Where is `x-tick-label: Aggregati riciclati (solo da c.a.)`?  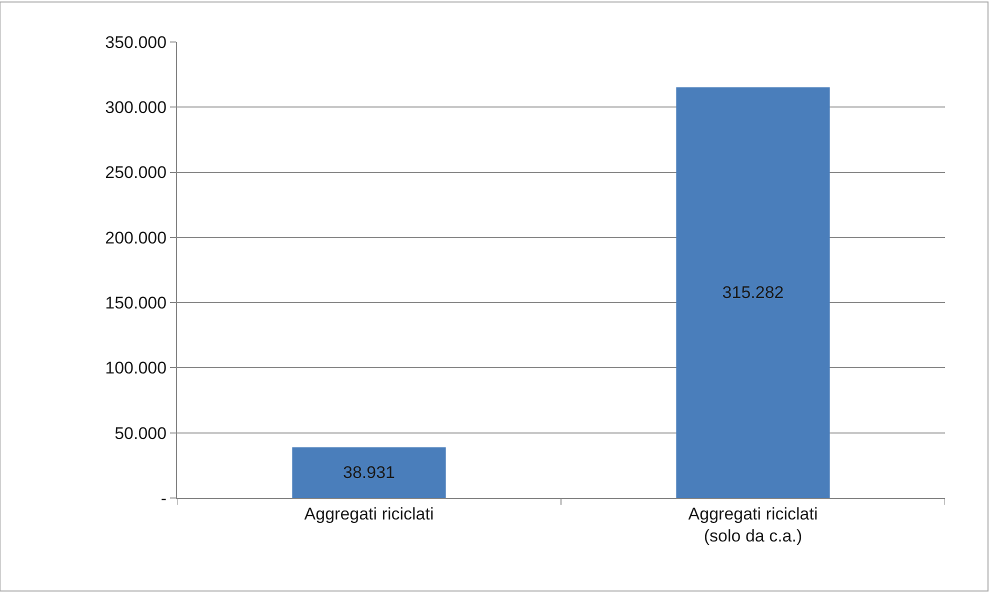
x-tick-label: Aggregati riciclati (solo da c.a.) is located at coordinates (753, 525).